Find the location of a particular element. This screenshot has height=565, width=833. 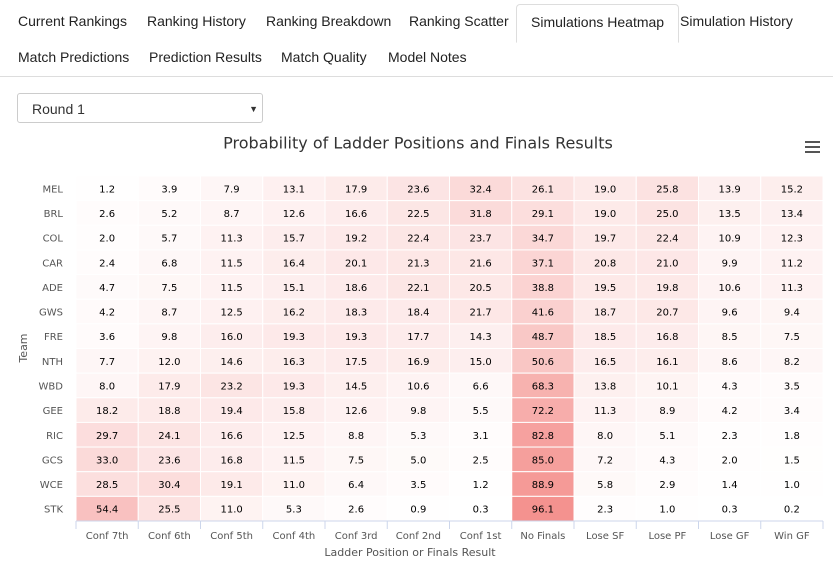

cell-label: 20.1 is located at coordinates (356, 263).